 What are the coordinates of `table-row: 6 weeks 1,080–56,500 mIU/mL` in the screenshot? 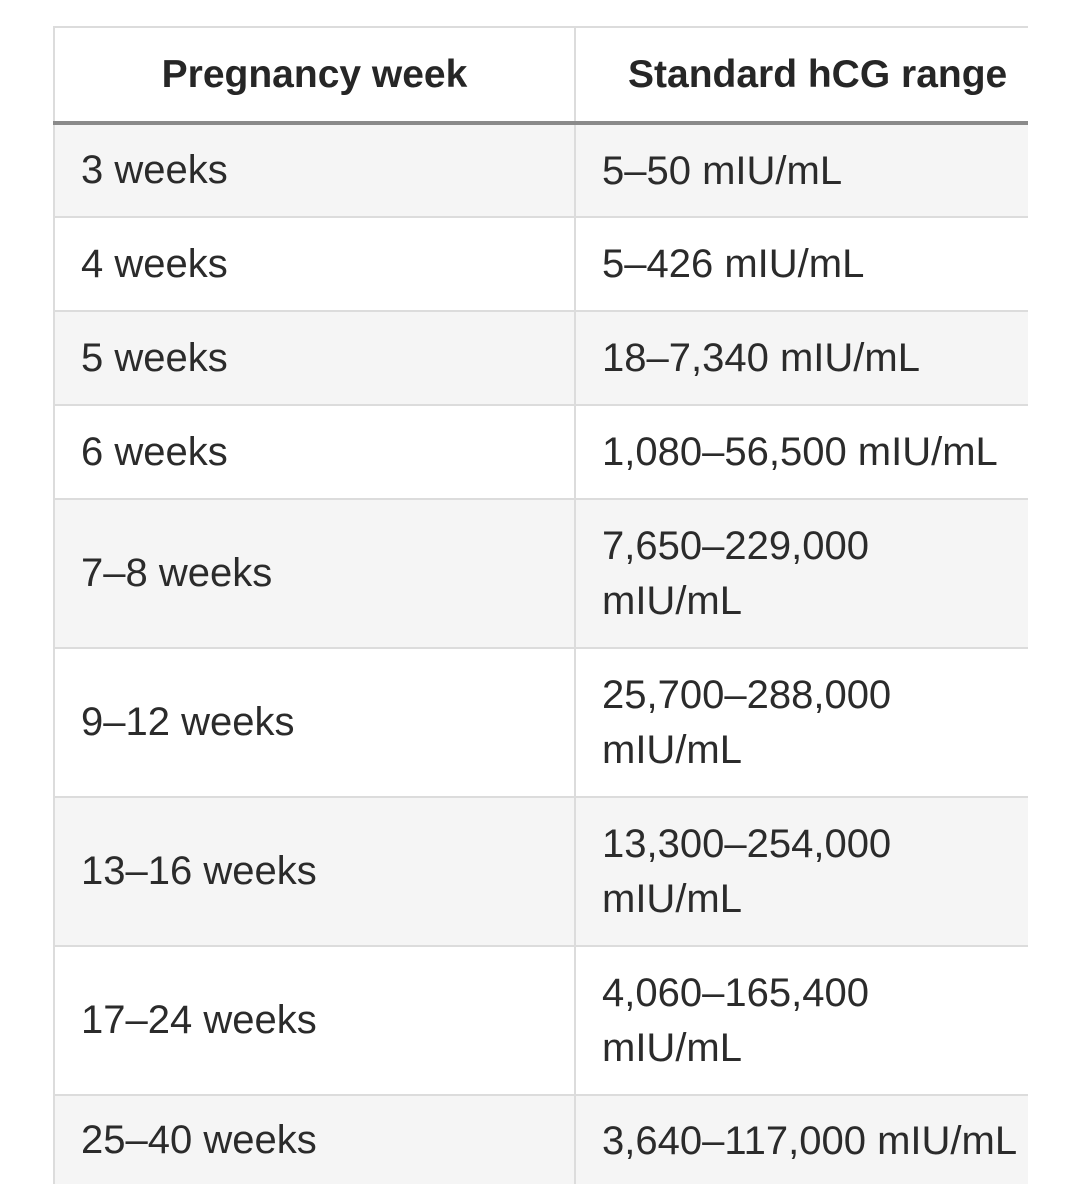 It's located at (540, 452).